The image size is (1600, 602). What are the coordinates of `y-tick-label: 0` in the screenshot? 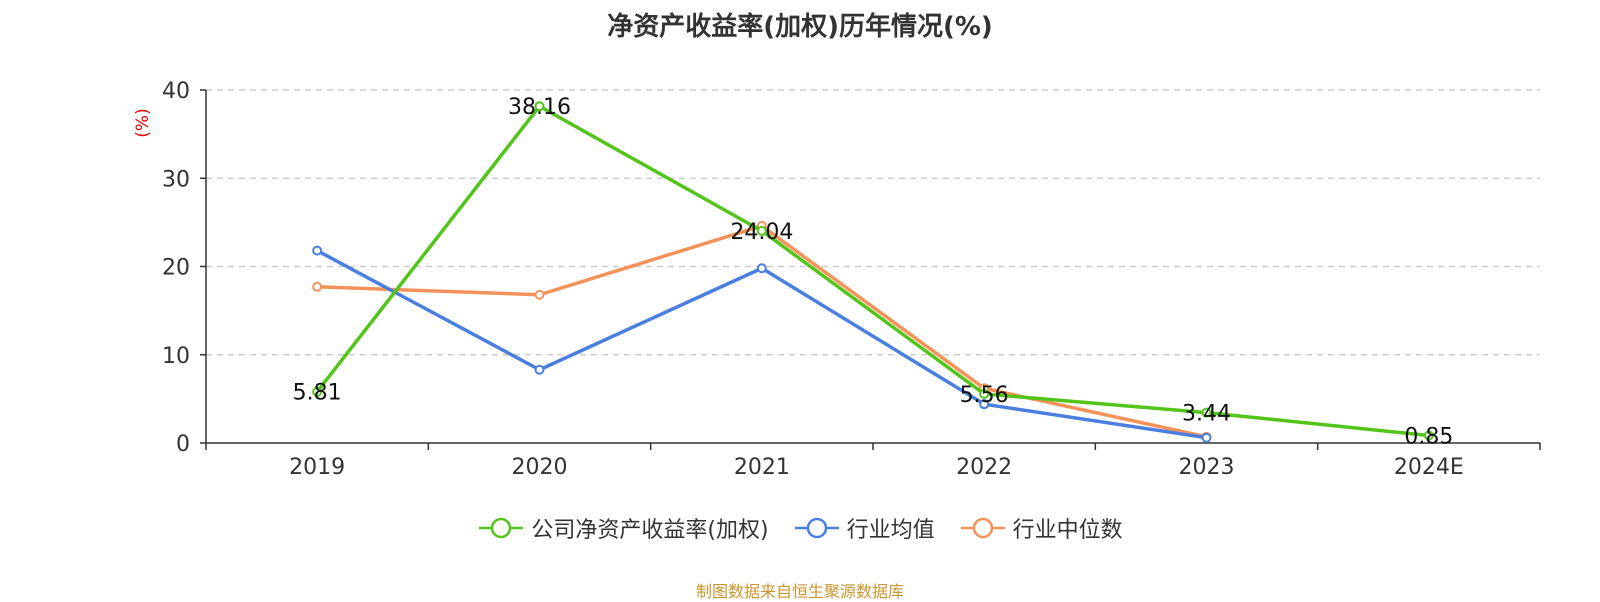 It's located at (183, 444).